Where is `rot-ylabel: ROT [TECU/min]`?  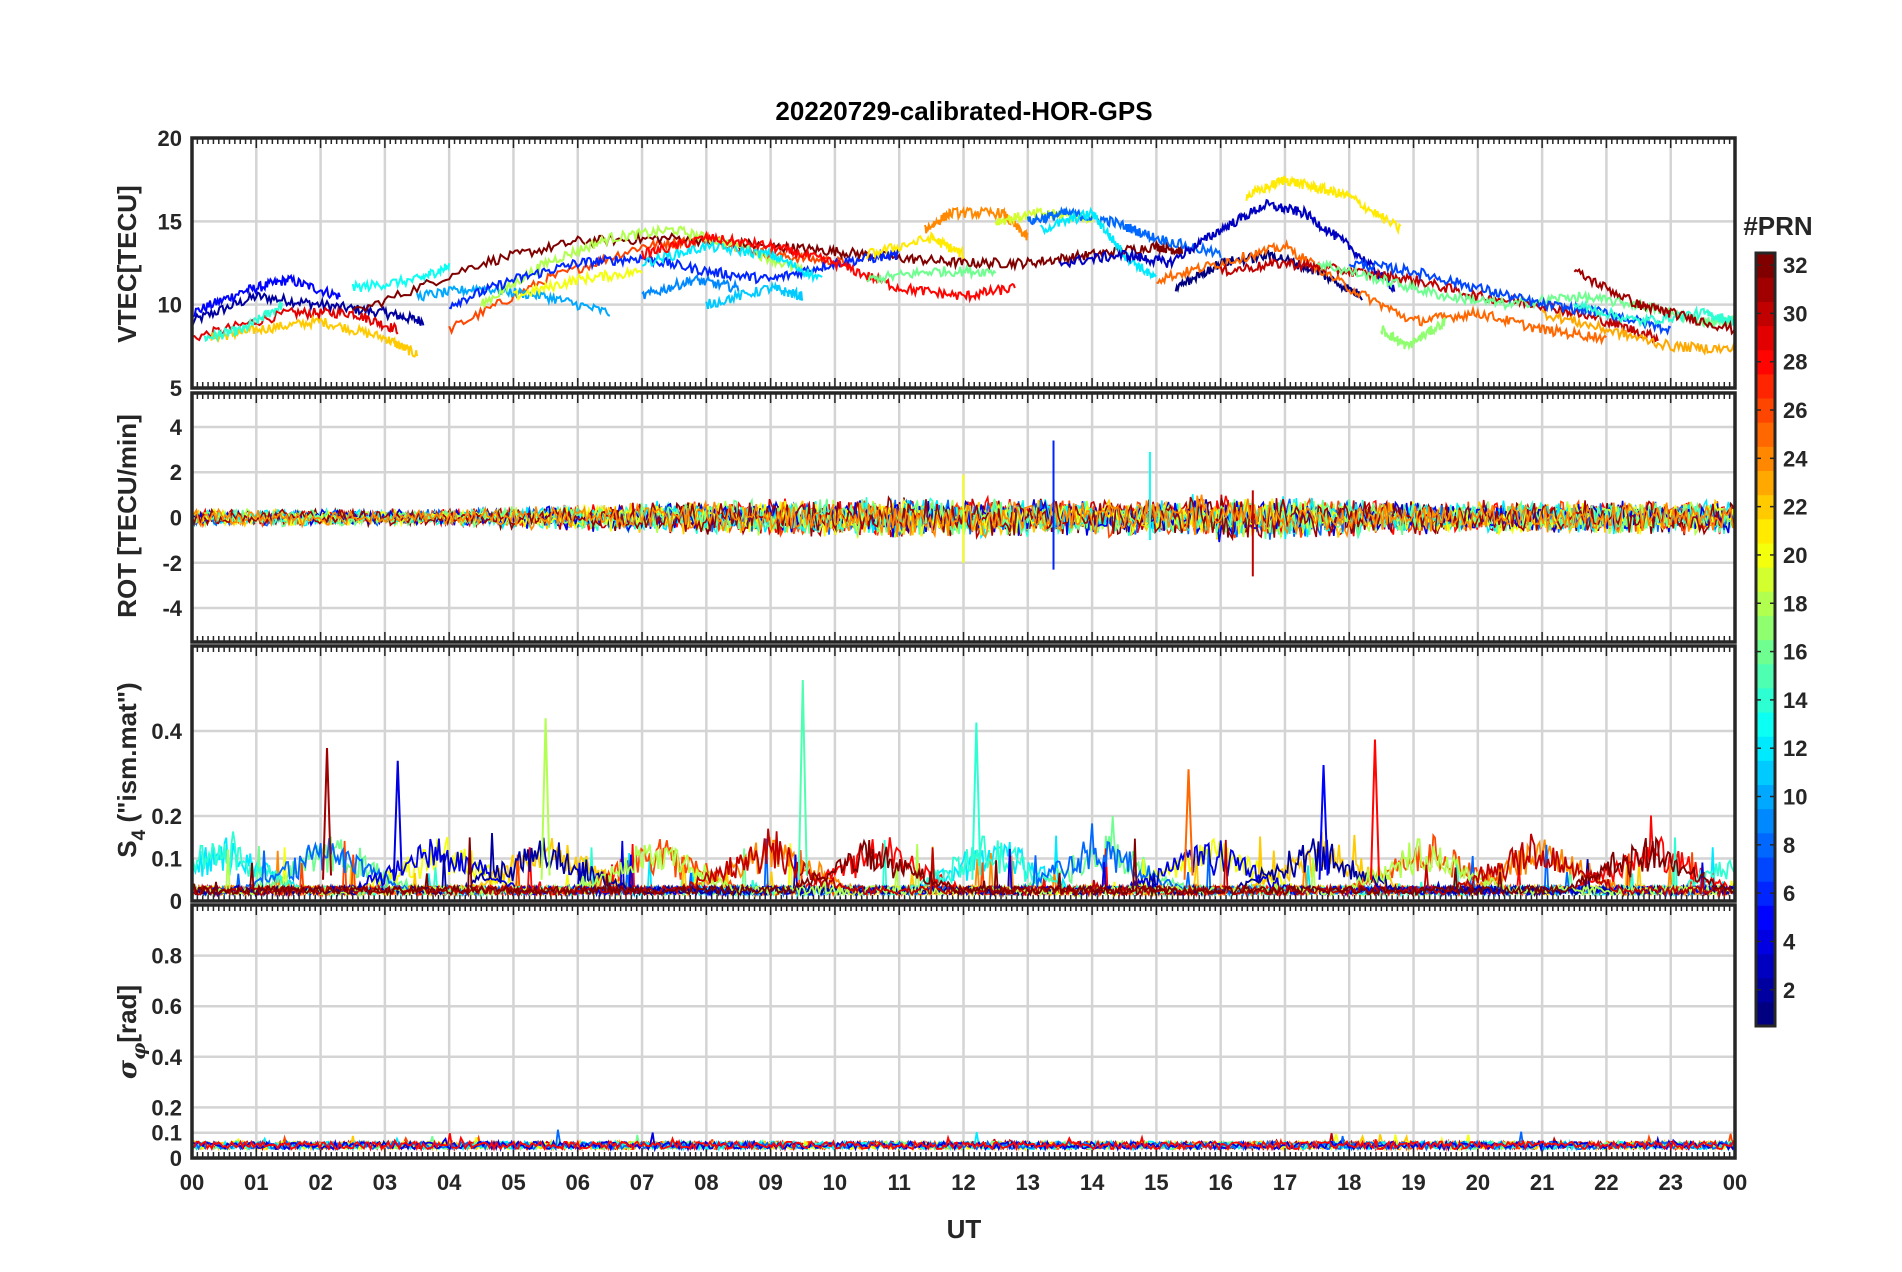 rot-ylabel: ROT [TECU/min] is located at coordinates (127, 516).